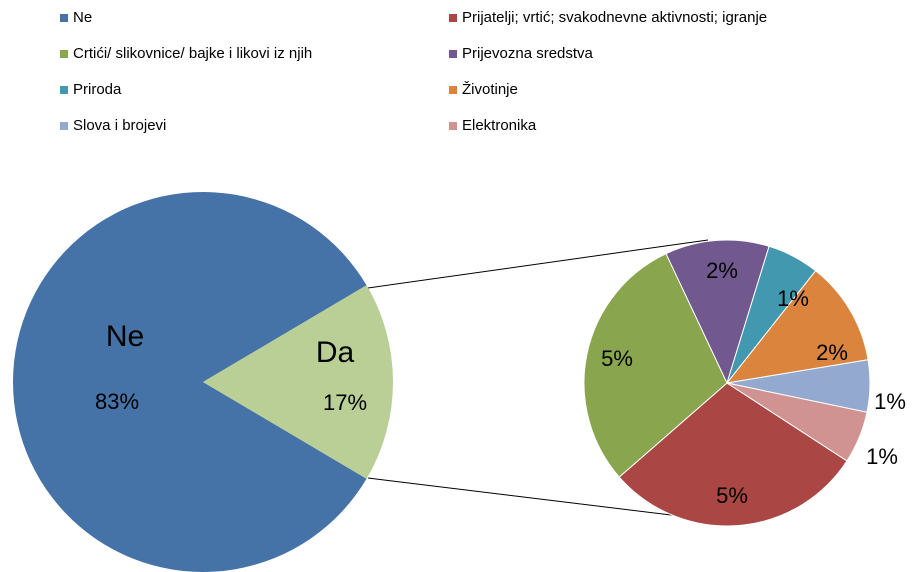 The width and height of the screenshot is (914, 572). I want to click on legend-label: Ne, so click(82, 17).